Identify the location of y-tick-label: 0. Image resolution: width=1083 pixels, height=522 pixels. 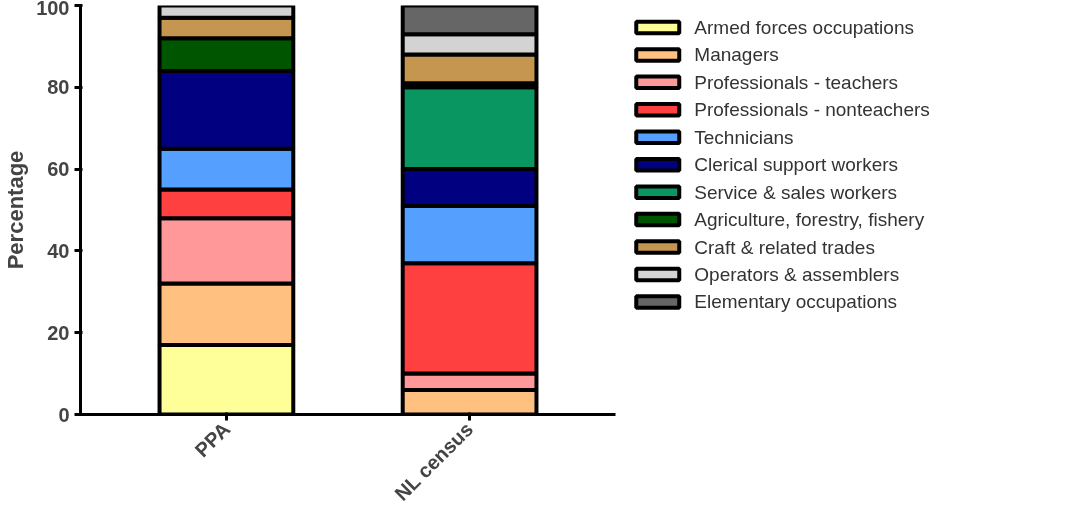
(64, 414).